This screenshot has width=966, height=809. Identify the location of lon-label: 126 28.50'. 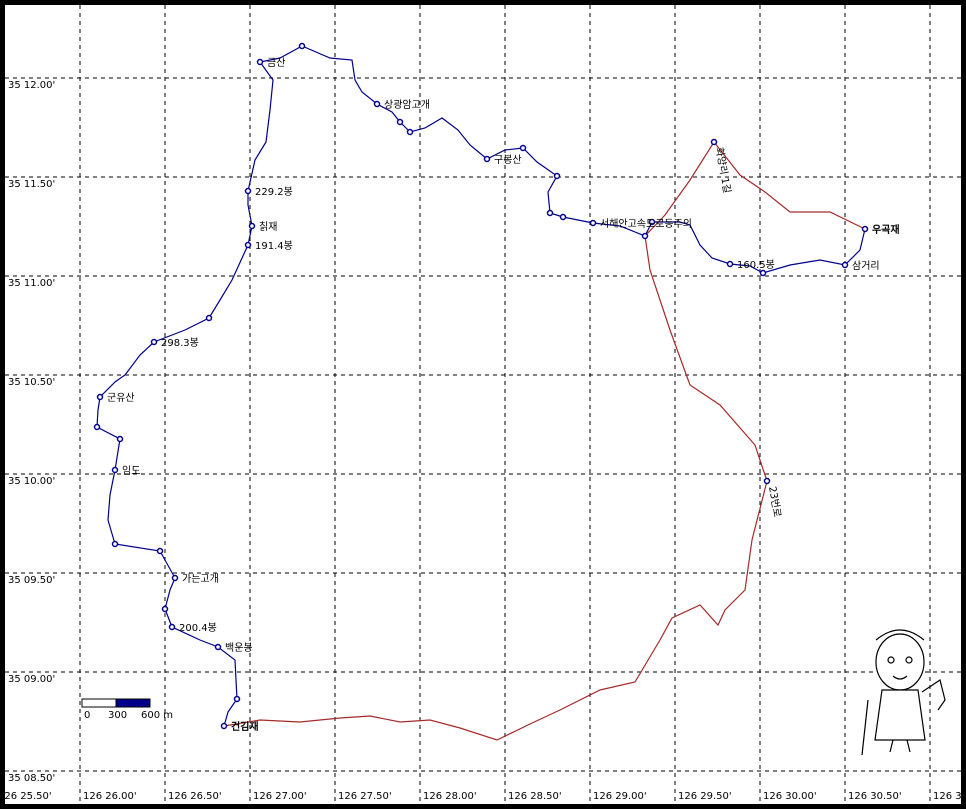
(535, 796).